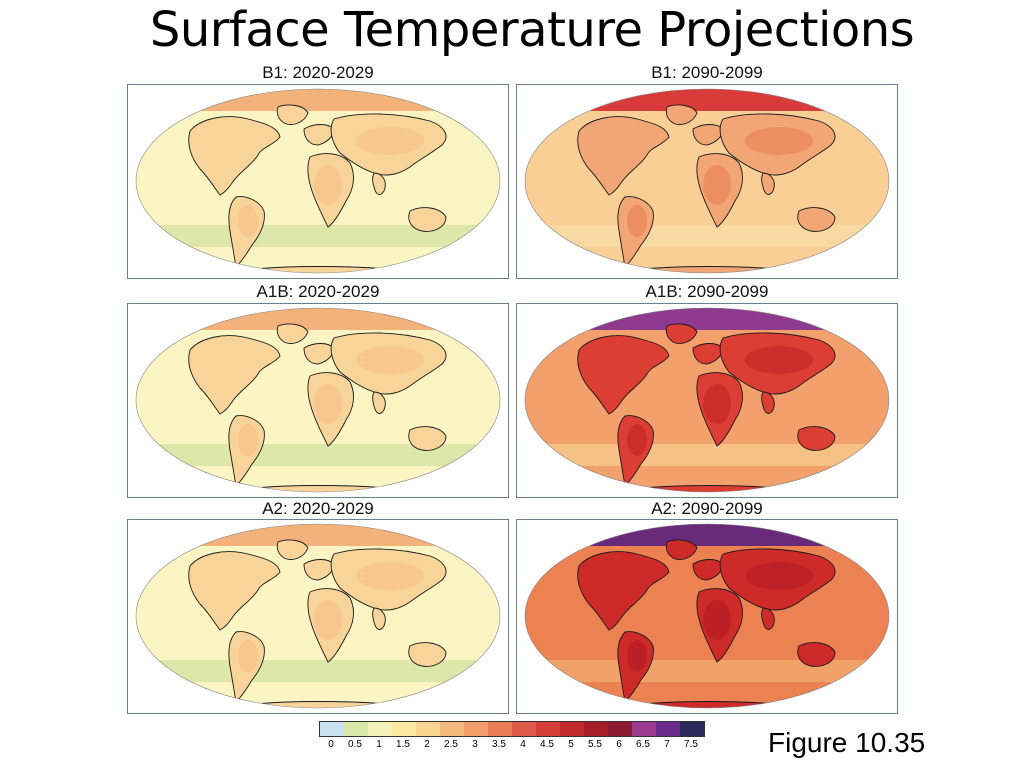 The image size is (1024, 768). Describe the element at coordinates (499, 744) in the screenshot. I see `legend-label: 3.5` at that location.